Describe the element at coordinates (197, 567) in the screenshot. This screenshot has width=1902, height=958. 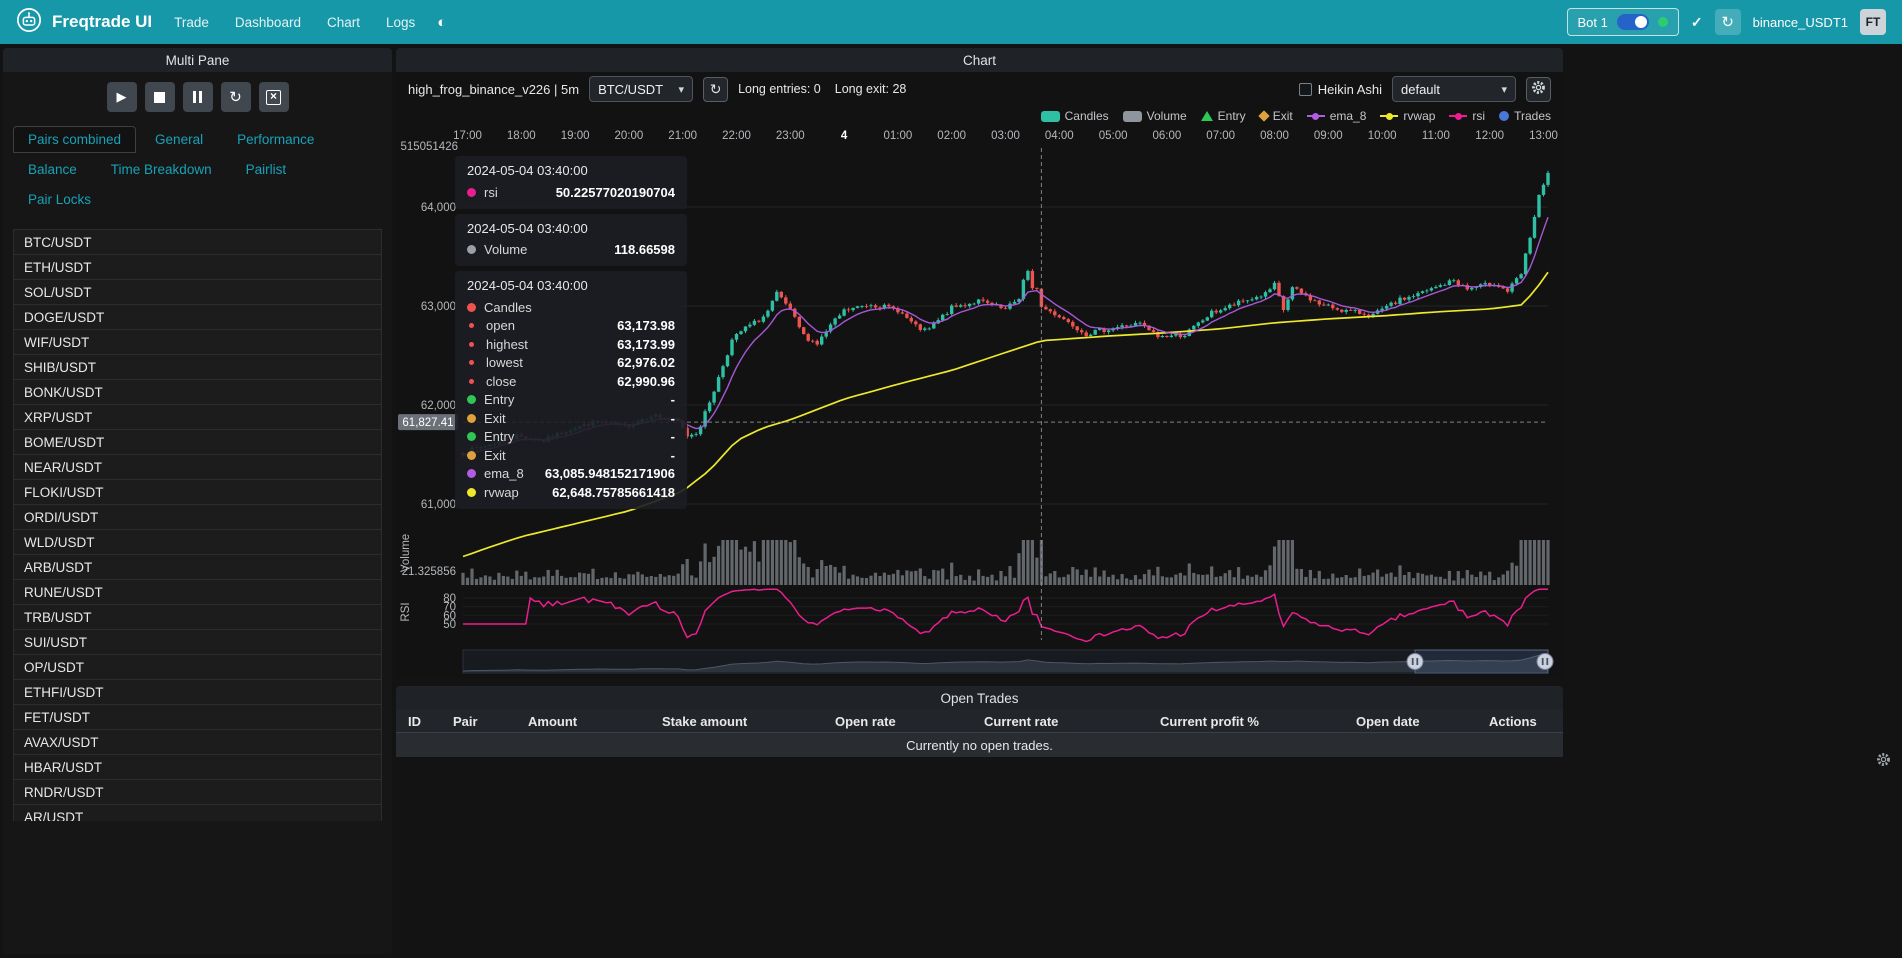
I see `pair-row-arb: ARB/USDT` at that location.